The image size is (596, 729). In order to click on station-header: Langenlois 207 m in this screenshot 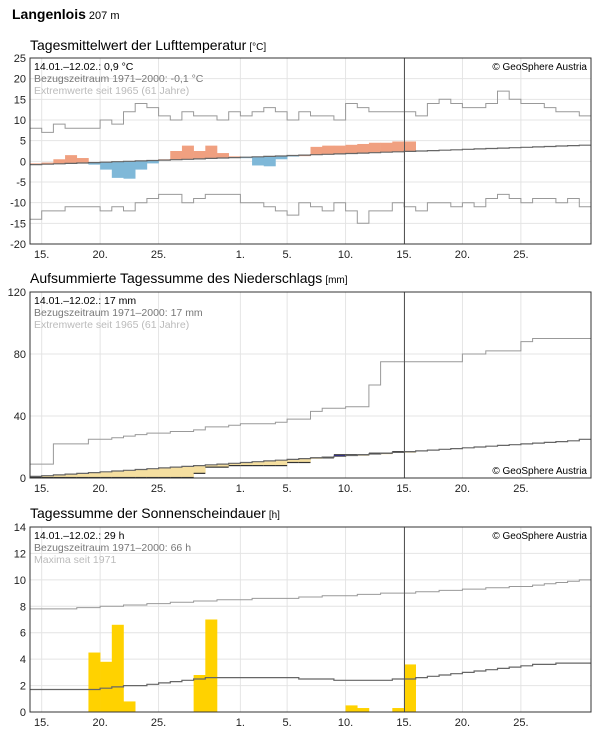, I will do `click(65, 14)`.